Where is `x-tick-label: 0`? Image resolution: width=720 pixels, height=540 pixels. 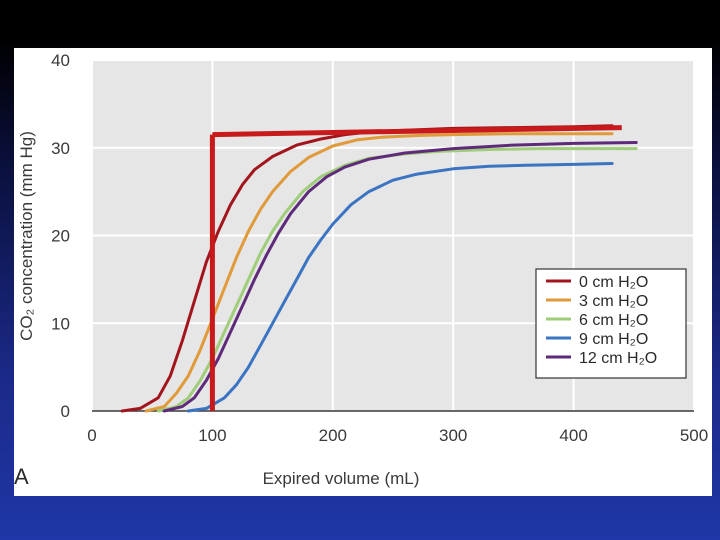
x-tick-label: 0 is located at coordinates (91, 435).